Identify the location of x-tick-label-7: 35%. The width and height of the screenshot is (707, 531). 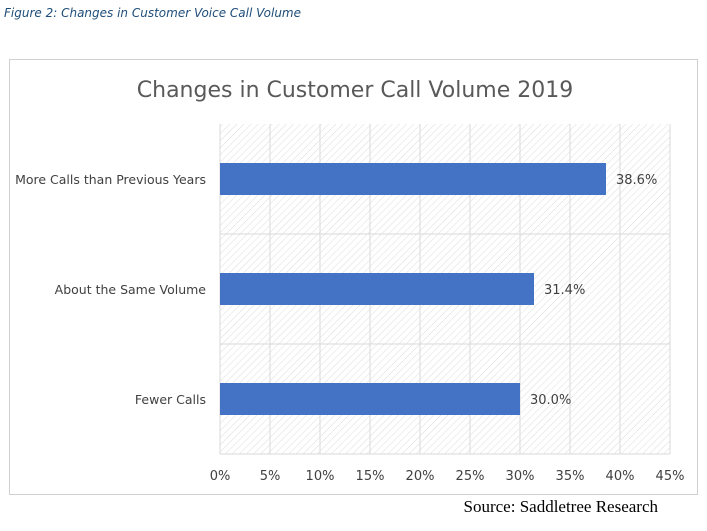
(570, 476).